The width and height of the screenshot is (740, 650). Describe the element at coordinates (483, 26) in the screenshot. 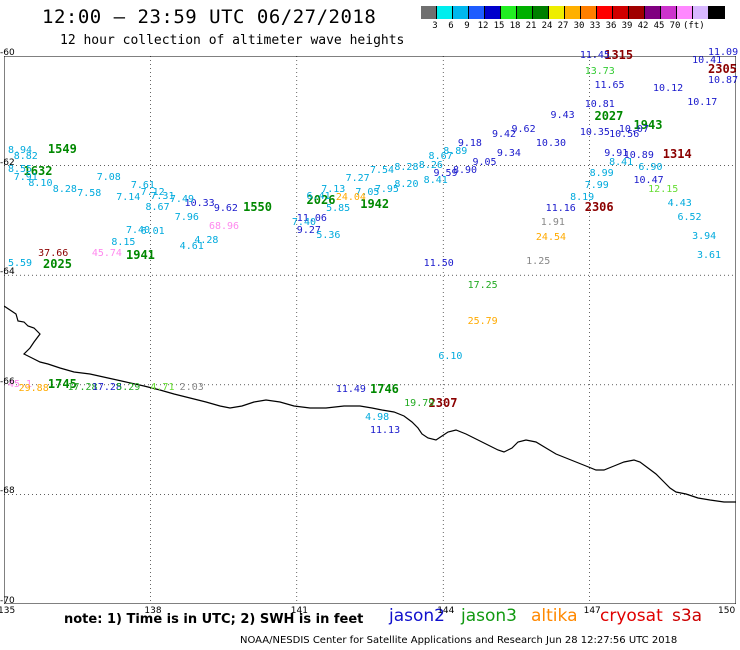

I see `scale-label: 12` at that location.